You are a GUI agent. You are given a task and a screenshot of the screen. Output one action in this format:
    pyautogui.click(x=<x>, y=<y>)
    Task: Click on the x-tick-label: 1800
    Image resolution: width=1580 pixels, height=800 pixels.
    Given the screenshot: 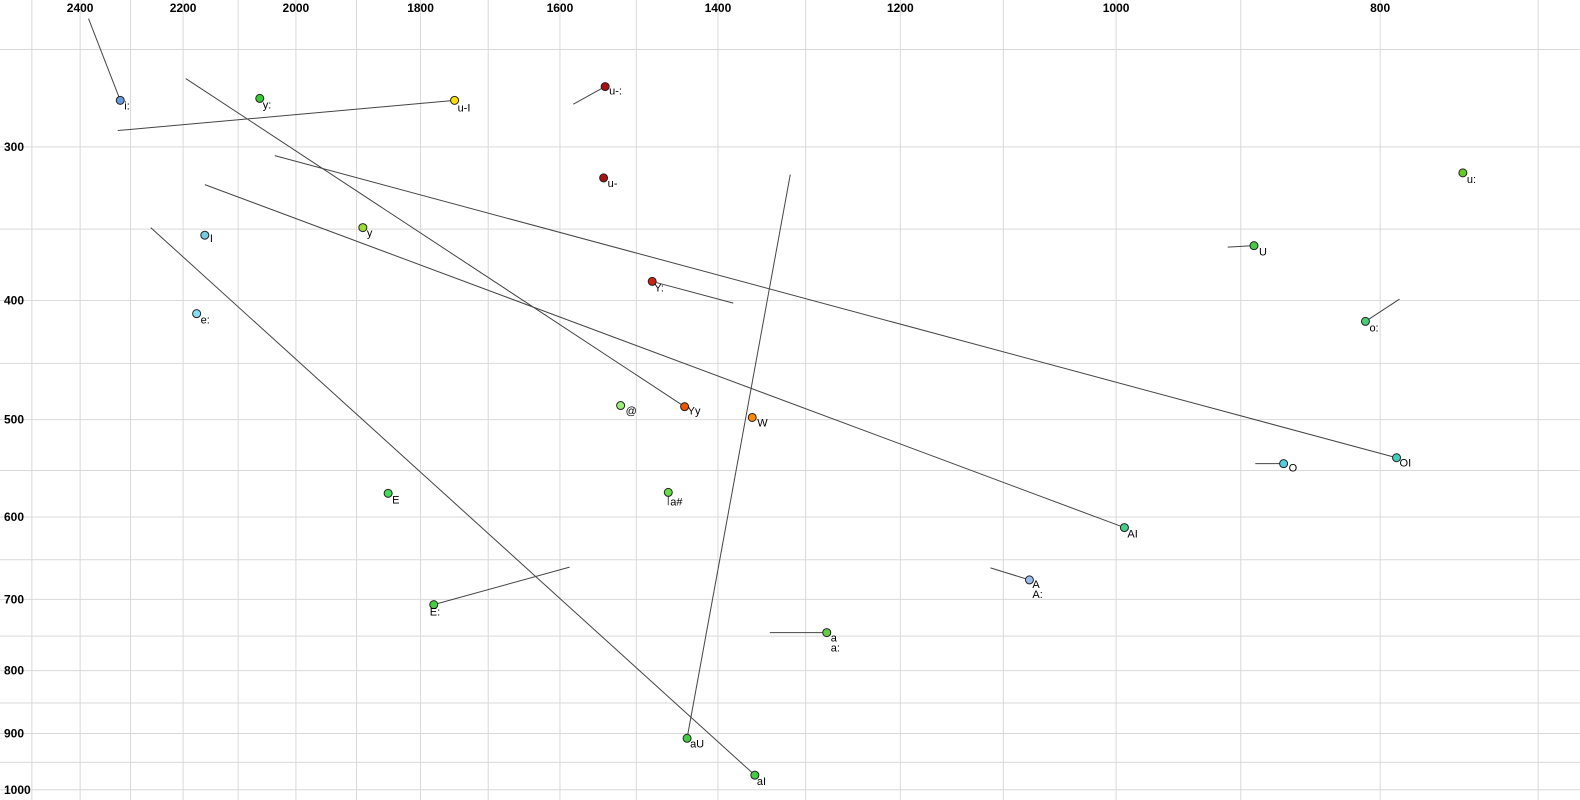 What is the action you would take?
    pyautogui.click(x=420, y=8)
    